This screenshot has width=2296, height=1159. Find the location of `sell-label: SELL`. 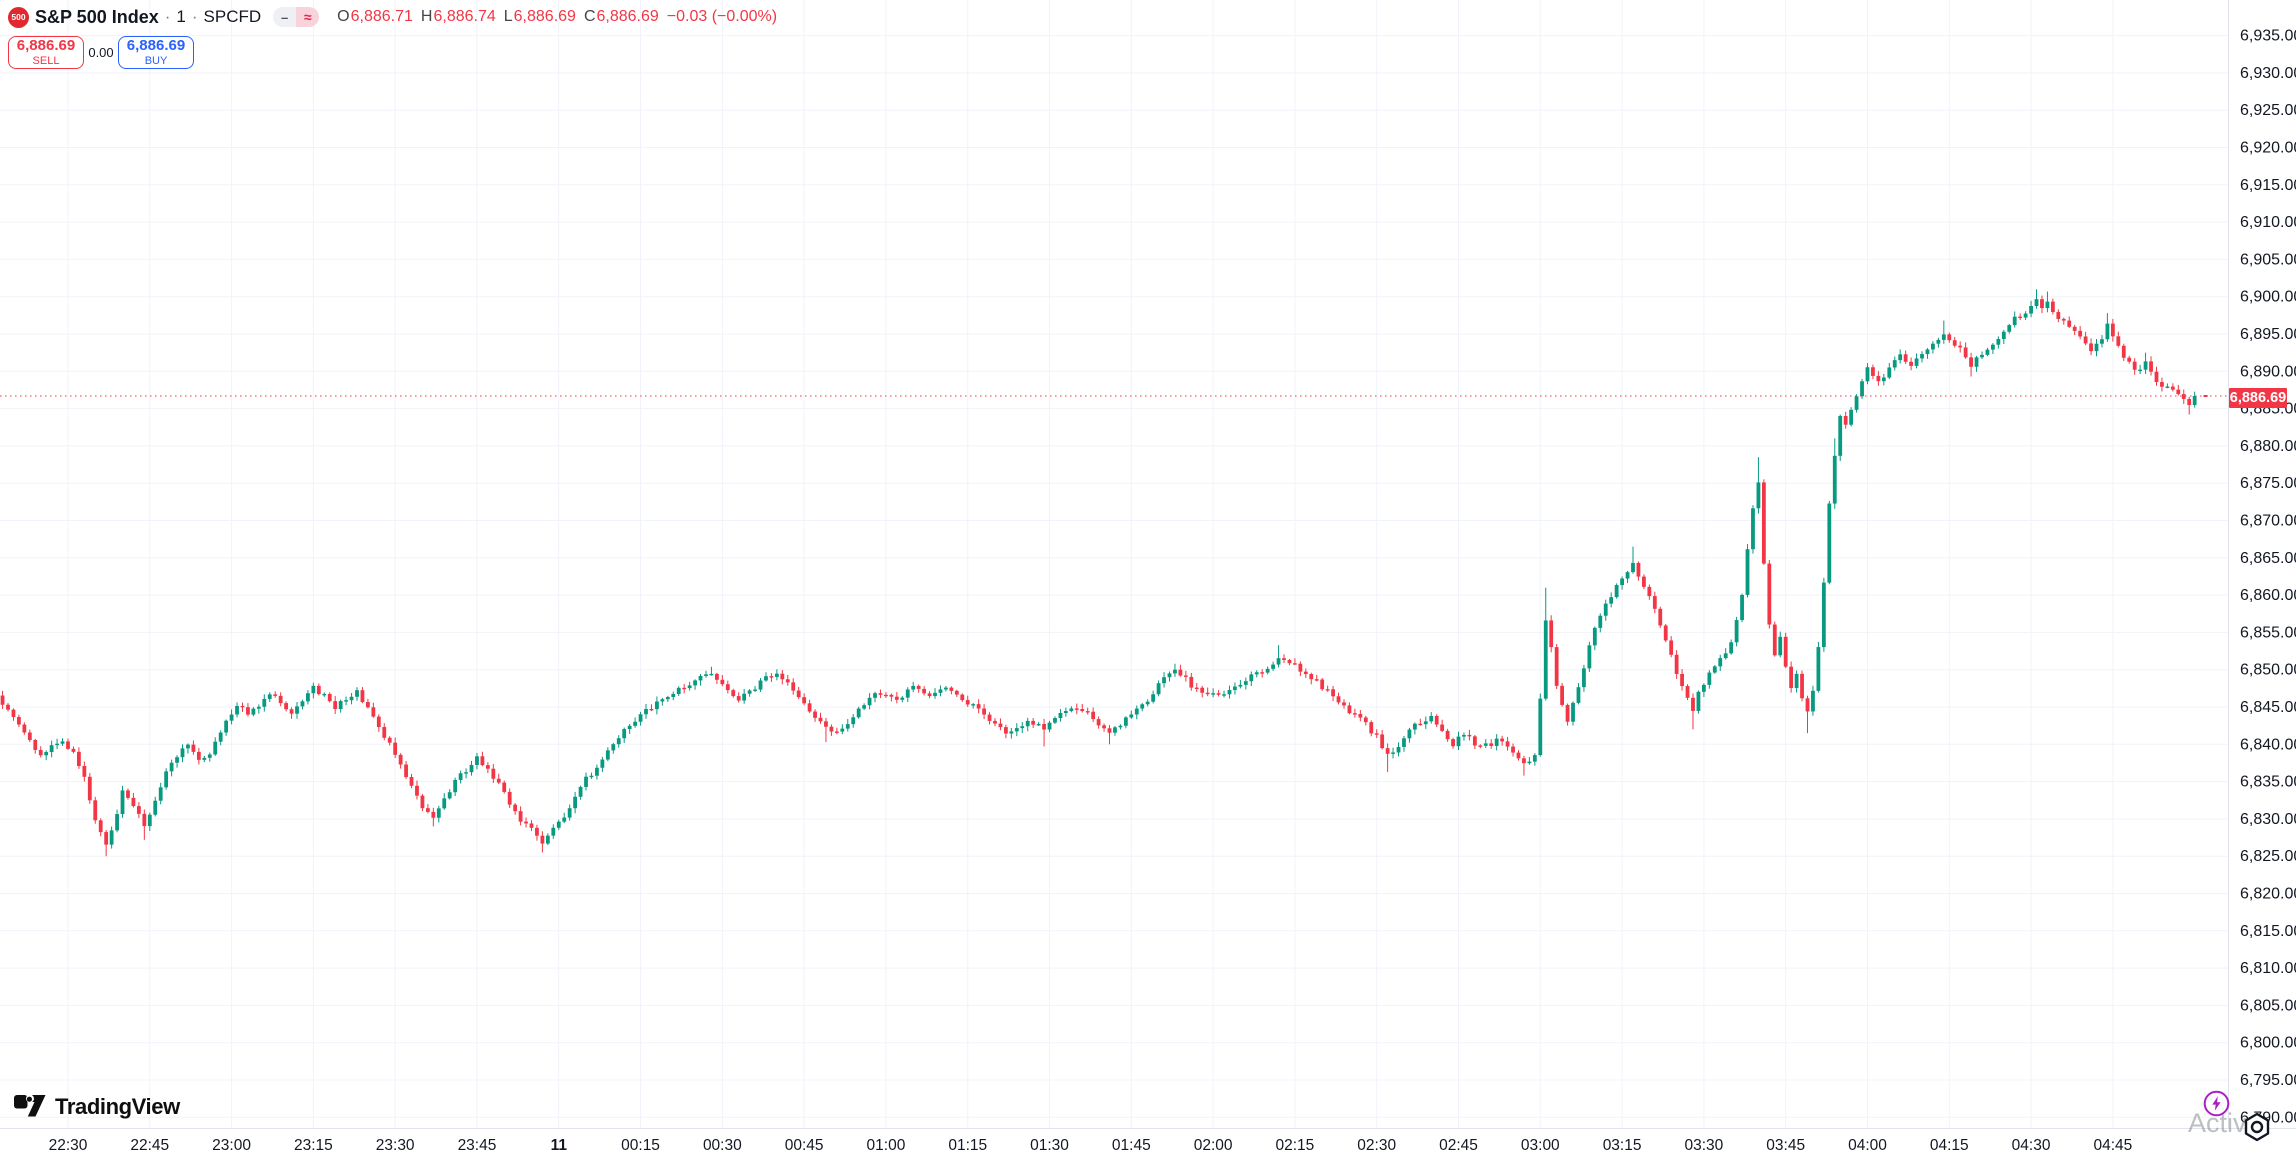

sell-label: SELL is located at coordinates (46, 61).